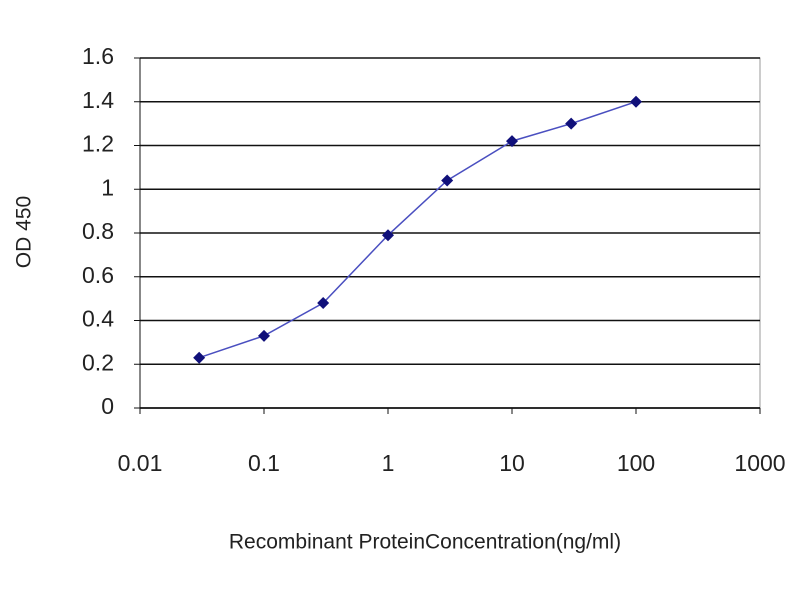  Describe the element at coordinates (759, 463) in the screenshot. I see `x-tick-label: 1000` at that location.